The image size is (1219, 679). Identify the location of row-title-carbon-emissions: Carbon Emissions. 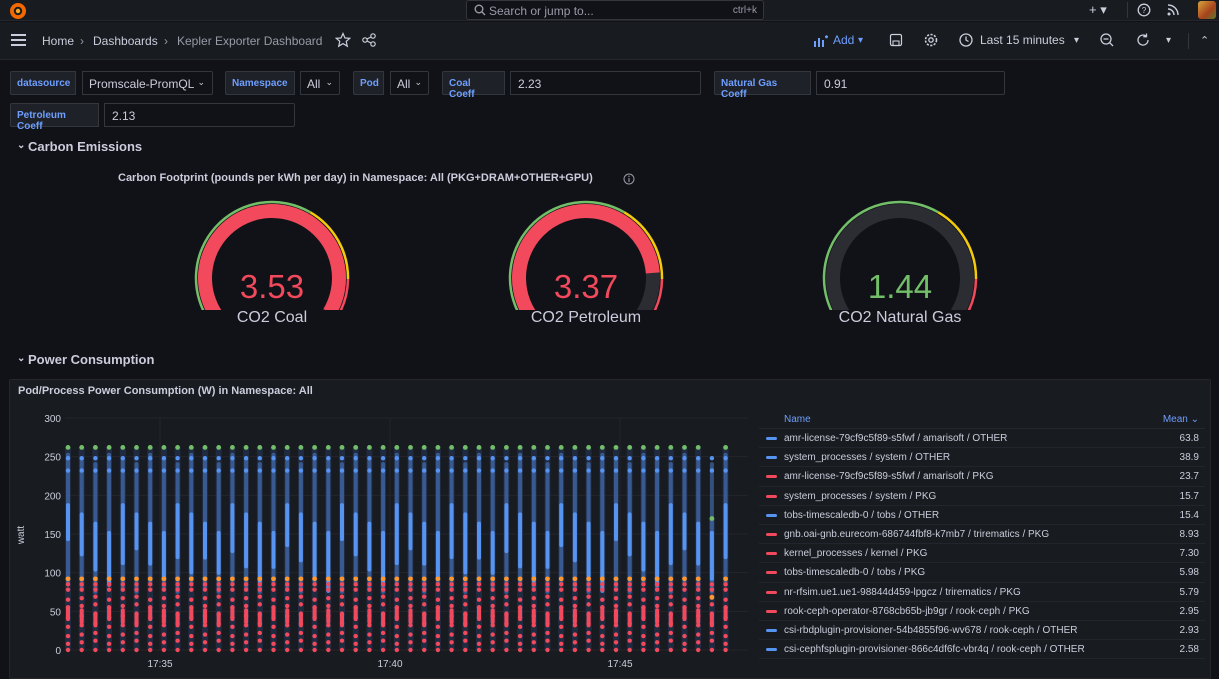
(85, 146).